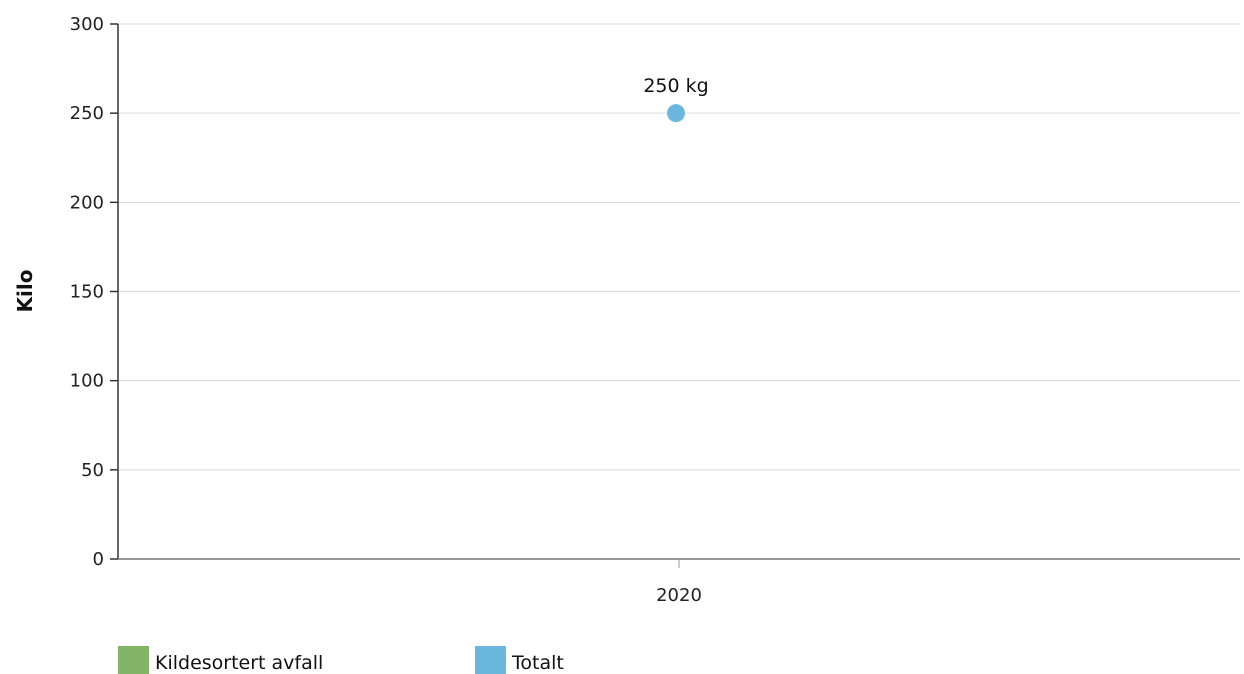  Describe the element at coordinates (341, 660) in the screenshot. I see `legend: Kildesortert avfall Totalt` at that location.